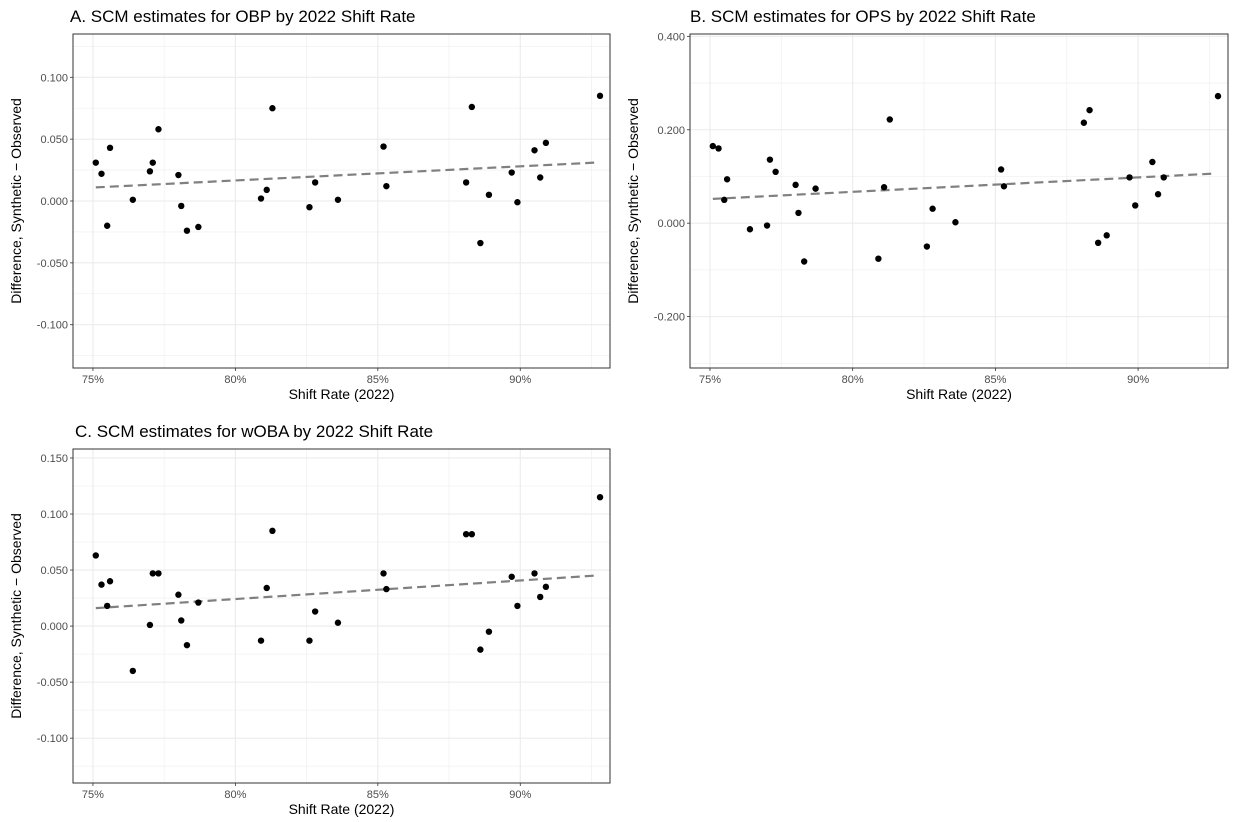  Describe the element at coordinates (671, 131) in the screenshot. I see `y-tick-label: 0.200` at that location.